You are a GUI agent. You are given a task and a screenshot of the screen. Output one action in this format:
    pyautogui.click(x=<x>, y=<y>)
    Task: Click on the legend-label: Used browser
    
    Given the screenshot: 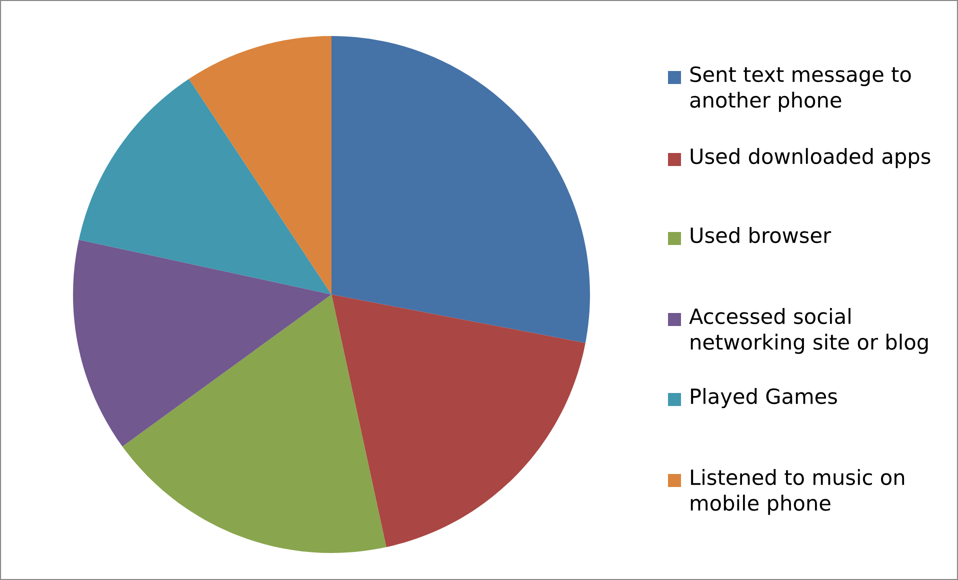 What is the action you would take?
    pyautogui.click(x=761, y=235)
    